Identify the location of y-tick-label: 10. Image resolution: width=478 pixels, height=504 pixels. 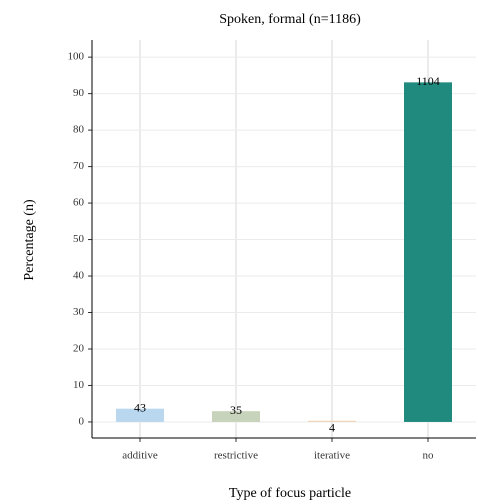
(79, 385).